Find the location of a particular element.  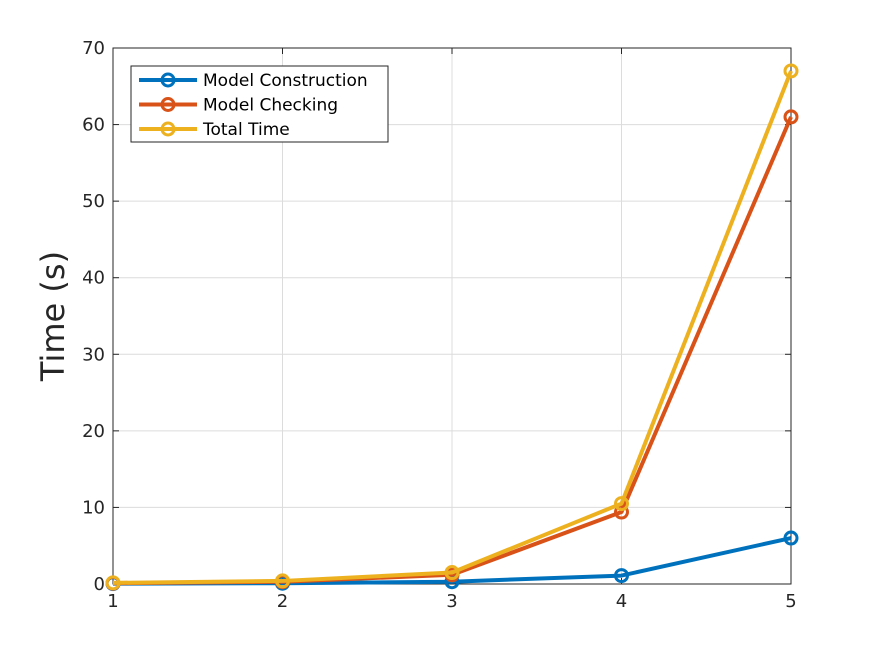

y-tick-label: 10 is located at coordinates (93, 507).